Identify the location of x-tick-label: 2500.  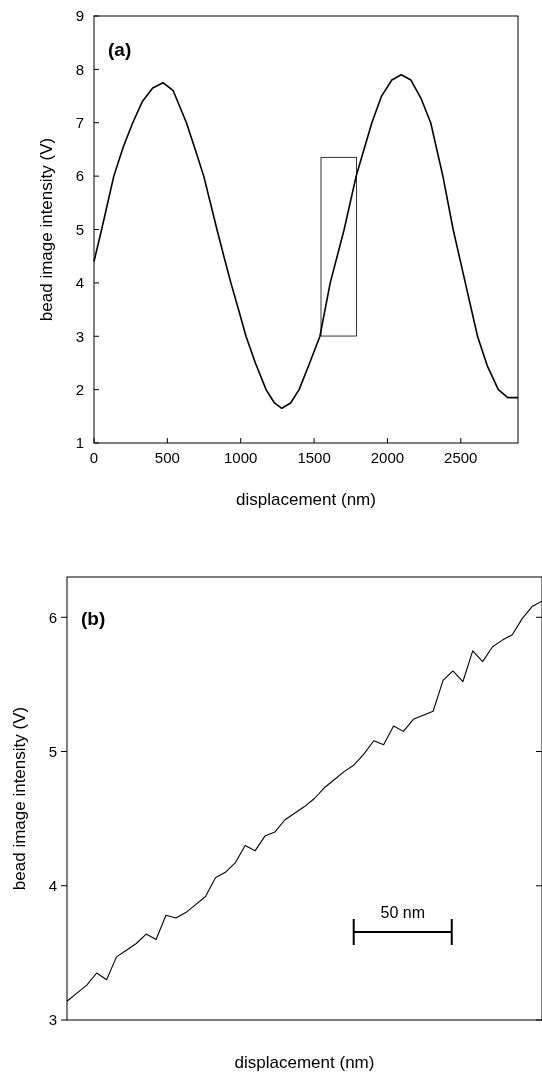
(461, 457).